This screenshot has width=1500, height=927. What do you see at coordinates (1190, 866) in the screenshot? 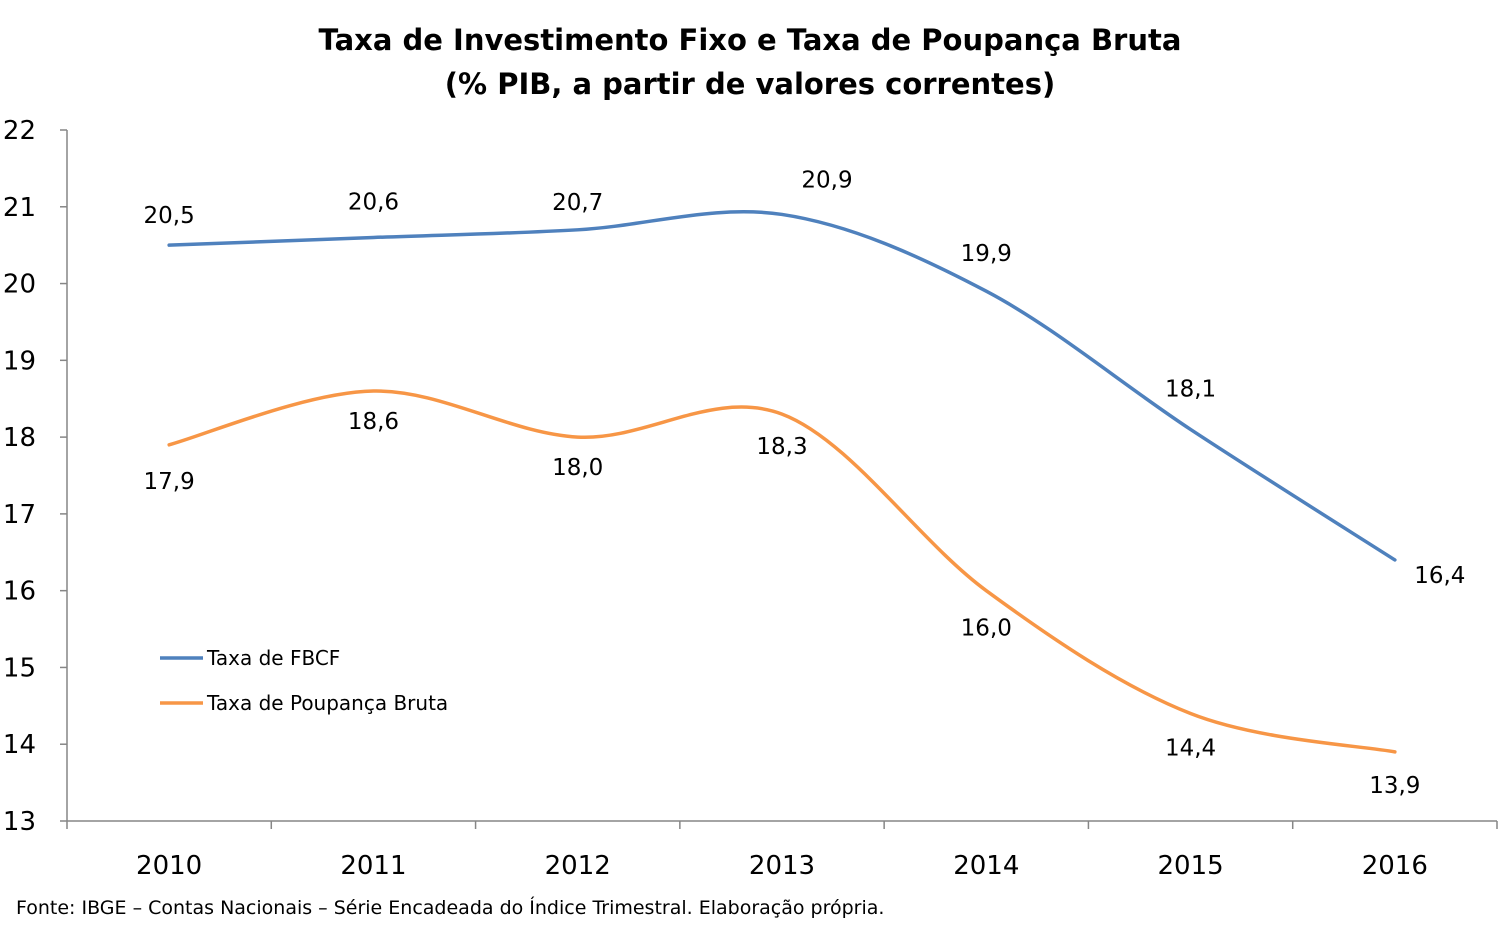
I see `x-tick-label: 2015` at bounding box center [1190, 866].